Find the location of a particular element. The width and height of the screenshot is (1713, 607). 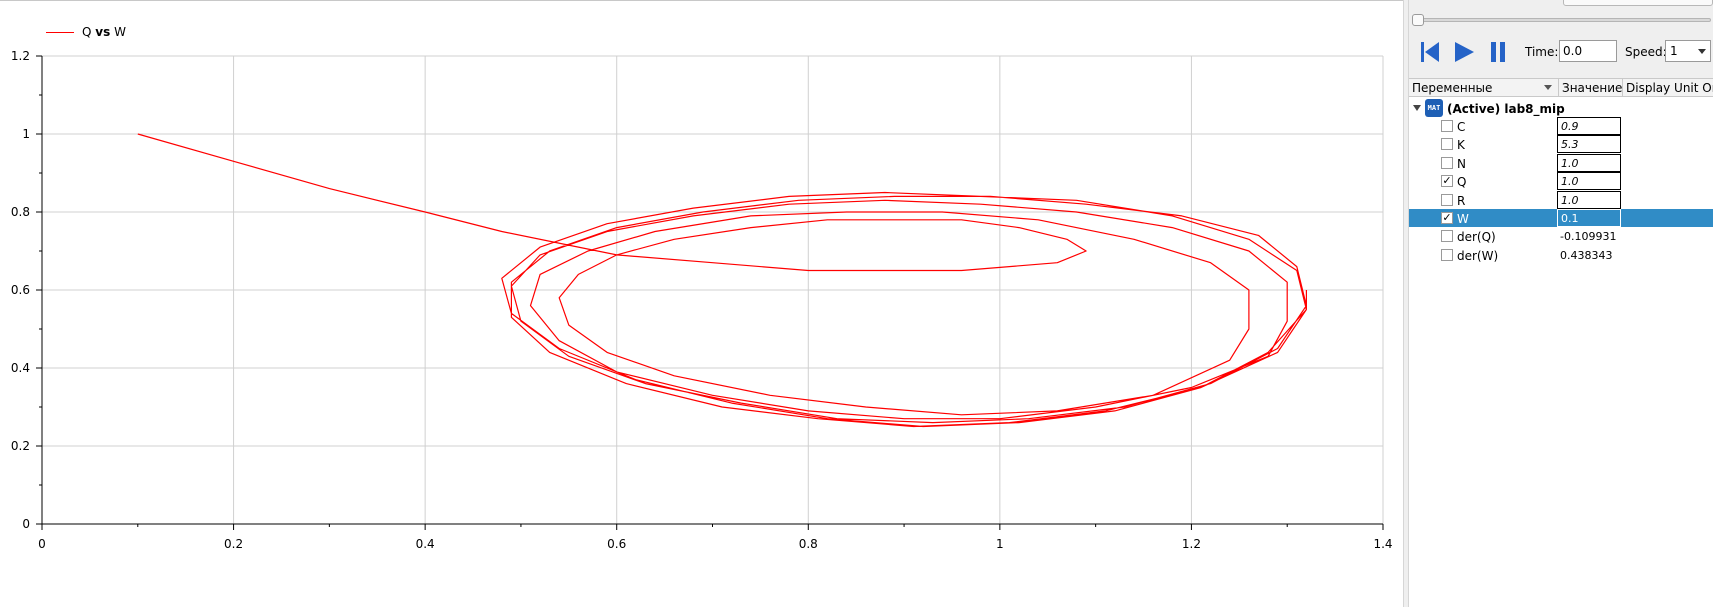

simulation-toolbar: Time: Speed: 1 is located at coordinates (1561, 52).